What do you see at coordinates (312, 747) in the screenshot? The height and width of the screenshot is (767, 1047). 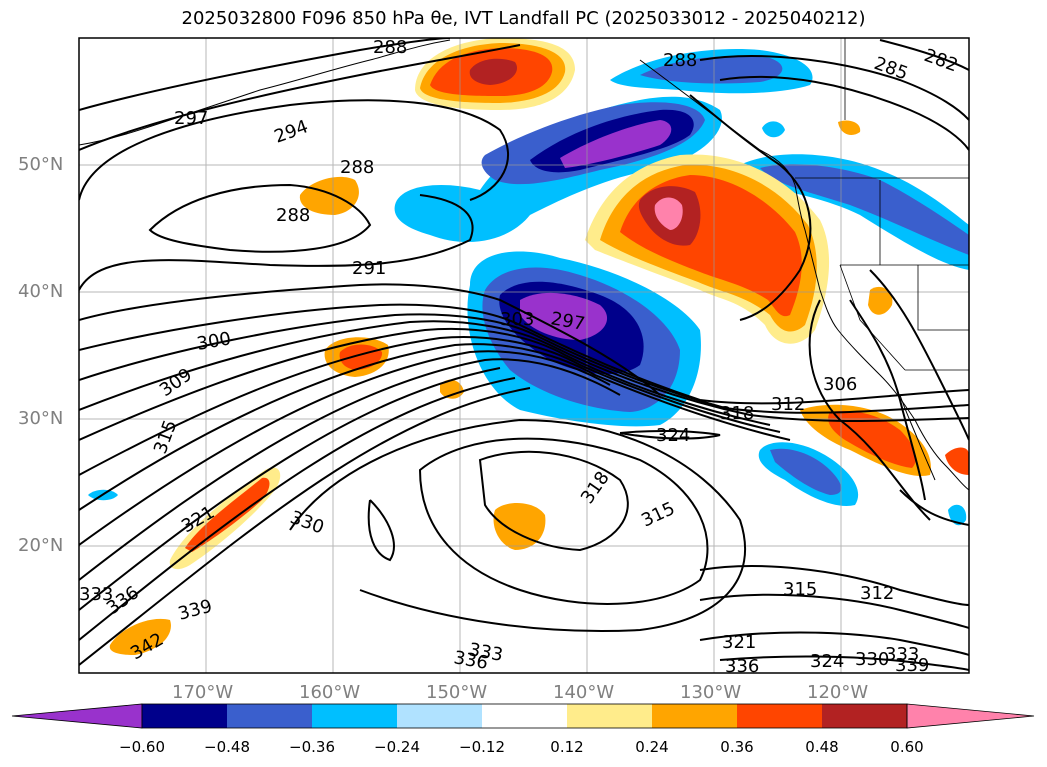 I see `colorbar-tick: −0.36` at bounding box center [312, 747].